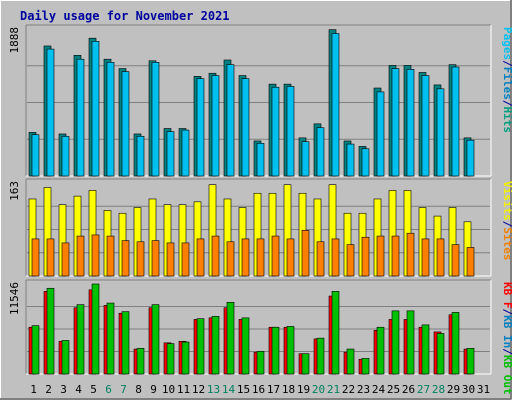 The width and height of the screenshot is (512, 400). What do you see at coordinates (303, 389) in the screenshot?
I see `x-tick-label: 19` at bounding box center [303, 389].